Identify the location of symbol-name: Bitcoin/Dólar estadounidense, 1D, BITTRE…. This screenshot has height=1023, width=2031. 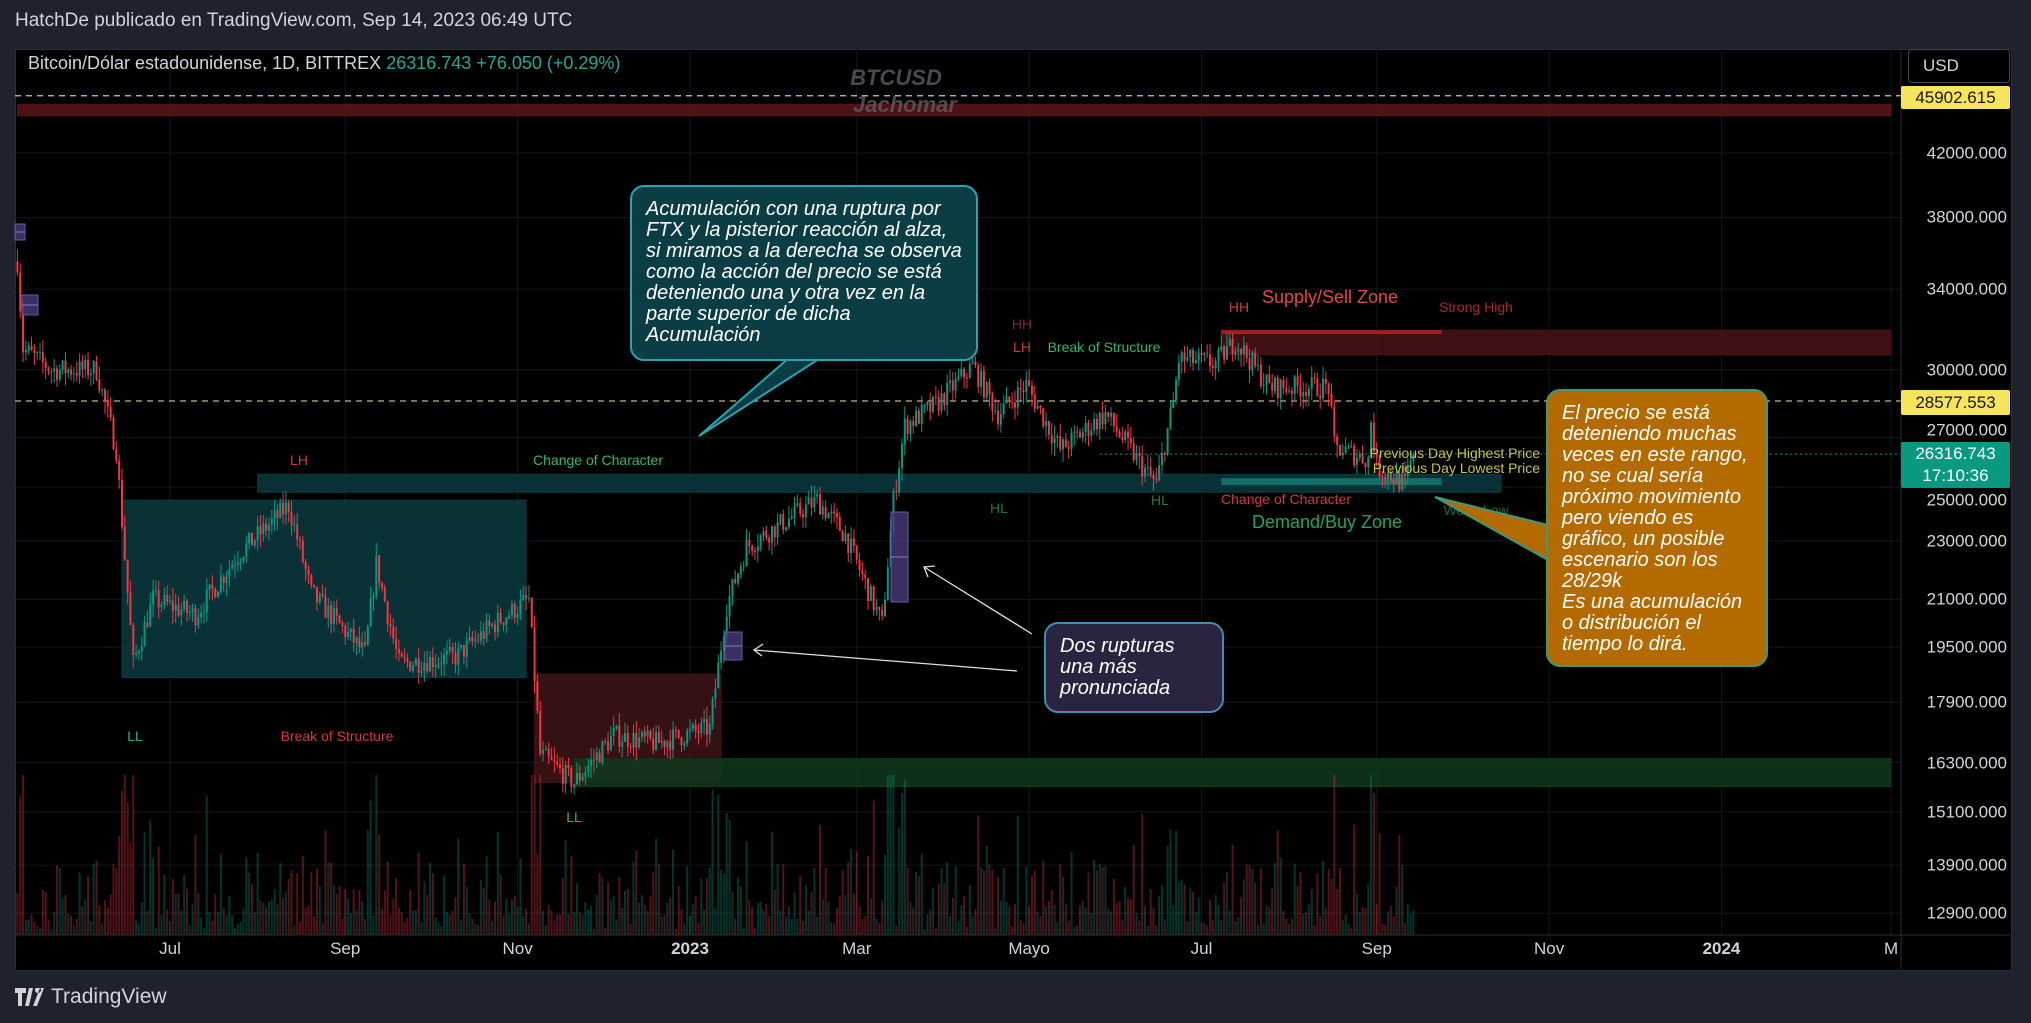
(205, 63).